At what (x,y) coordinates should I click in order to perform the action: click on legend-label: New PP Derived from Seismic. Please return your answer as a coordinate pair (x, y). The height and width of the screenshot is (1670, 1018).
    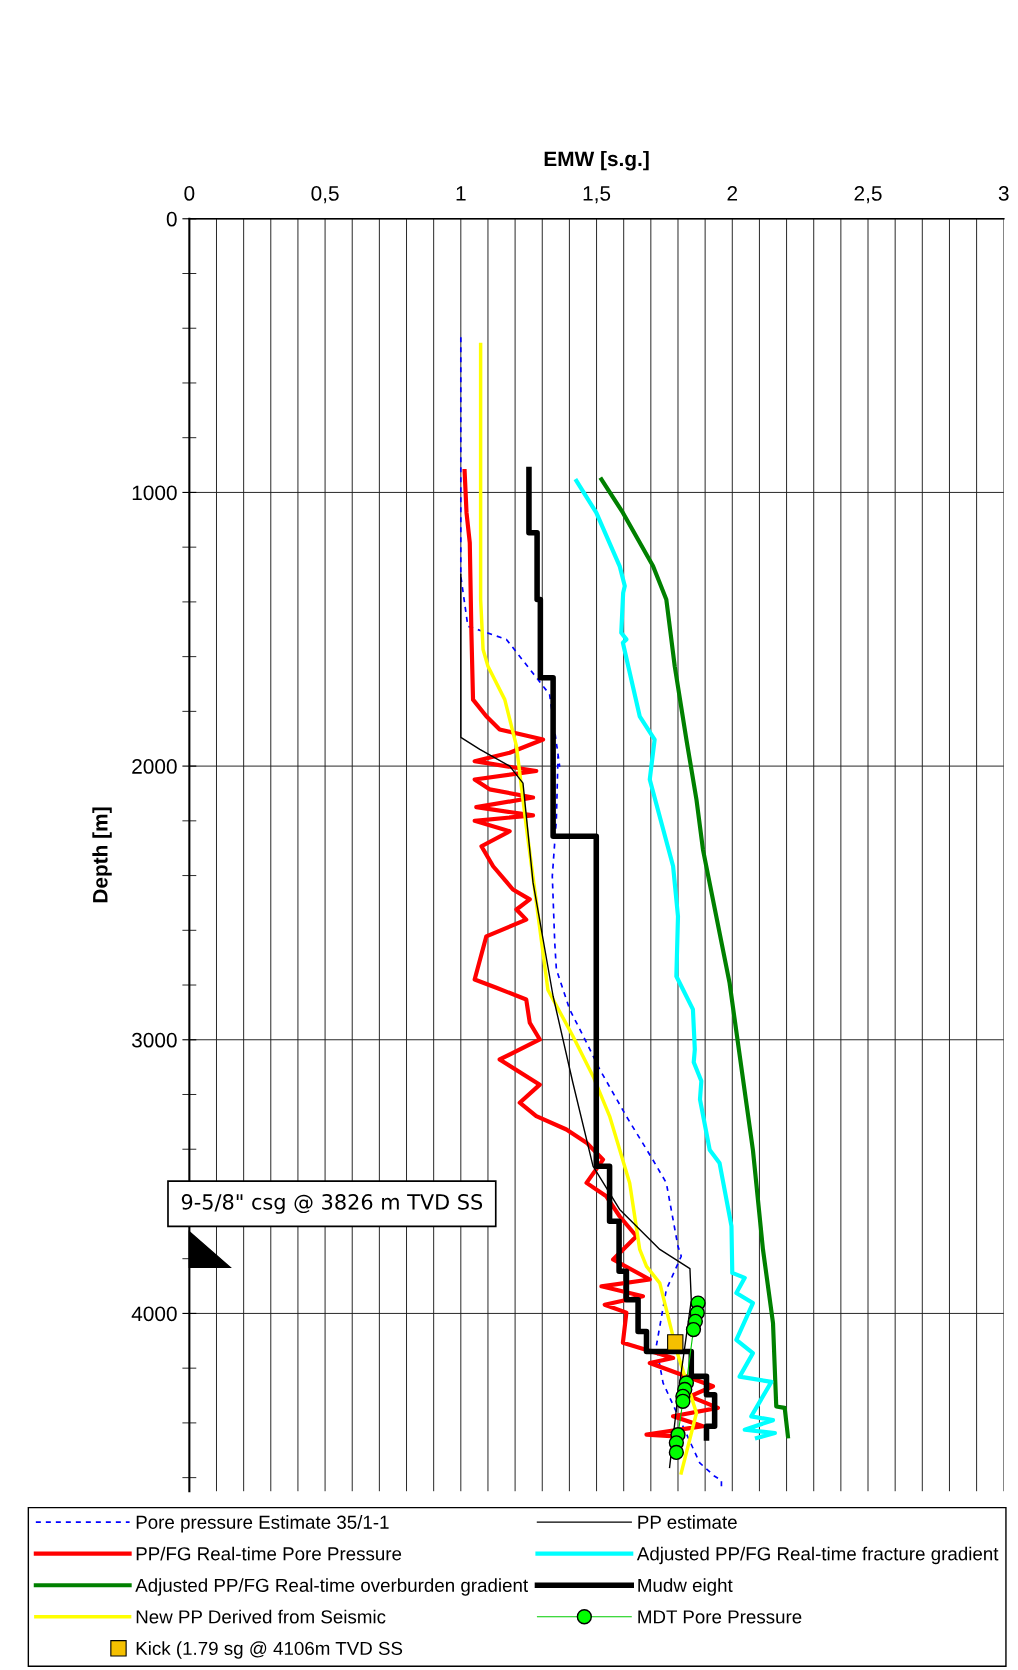
    Looking at the image, I should click on (261, 1616).